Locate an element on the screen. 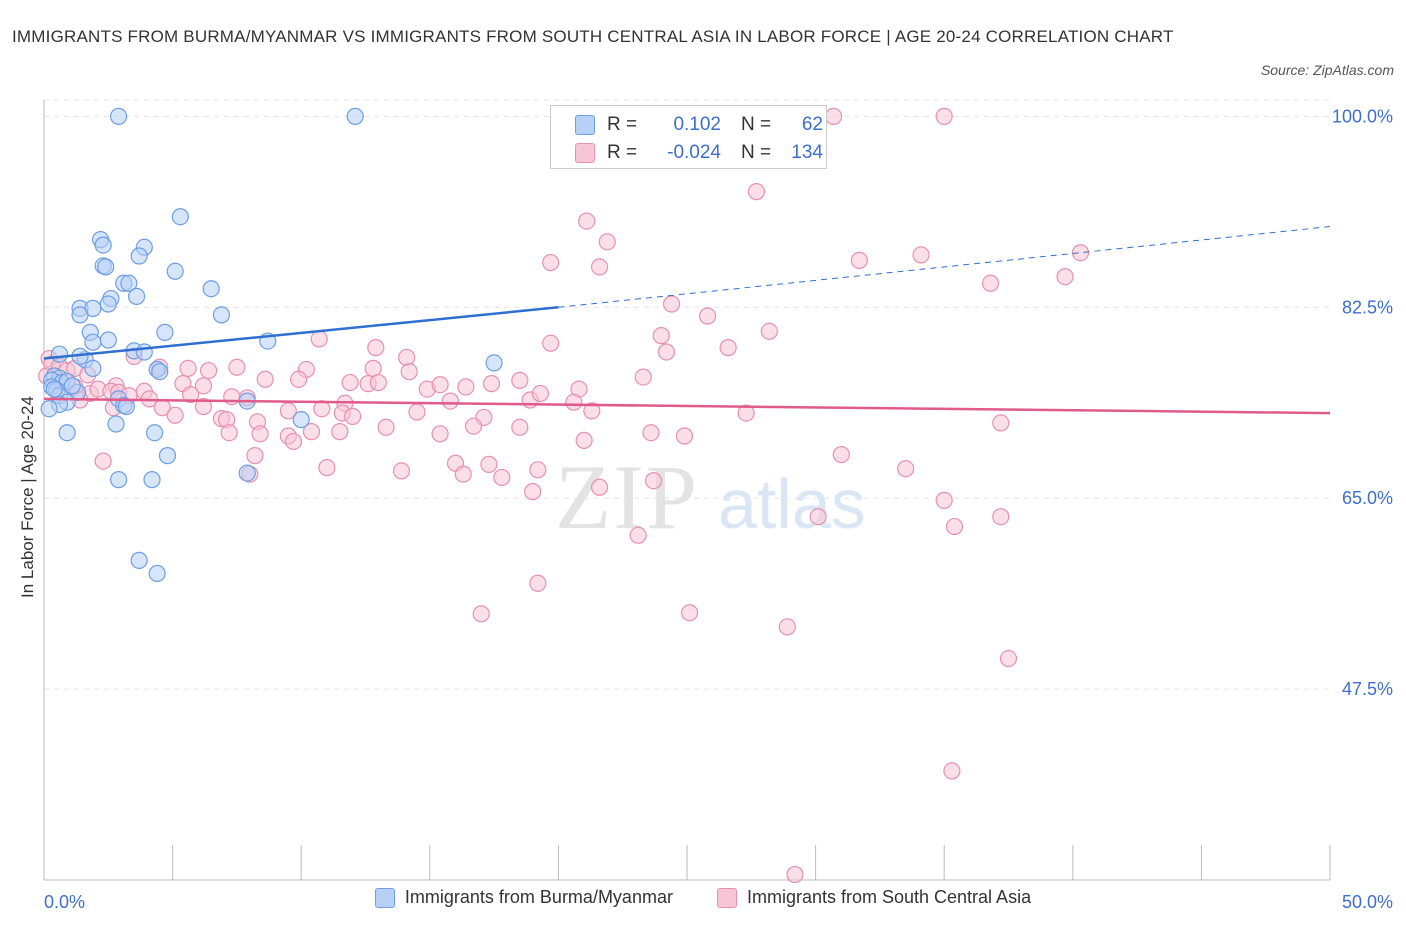  stats-swatch-blue is located at coordinates (585, 125).